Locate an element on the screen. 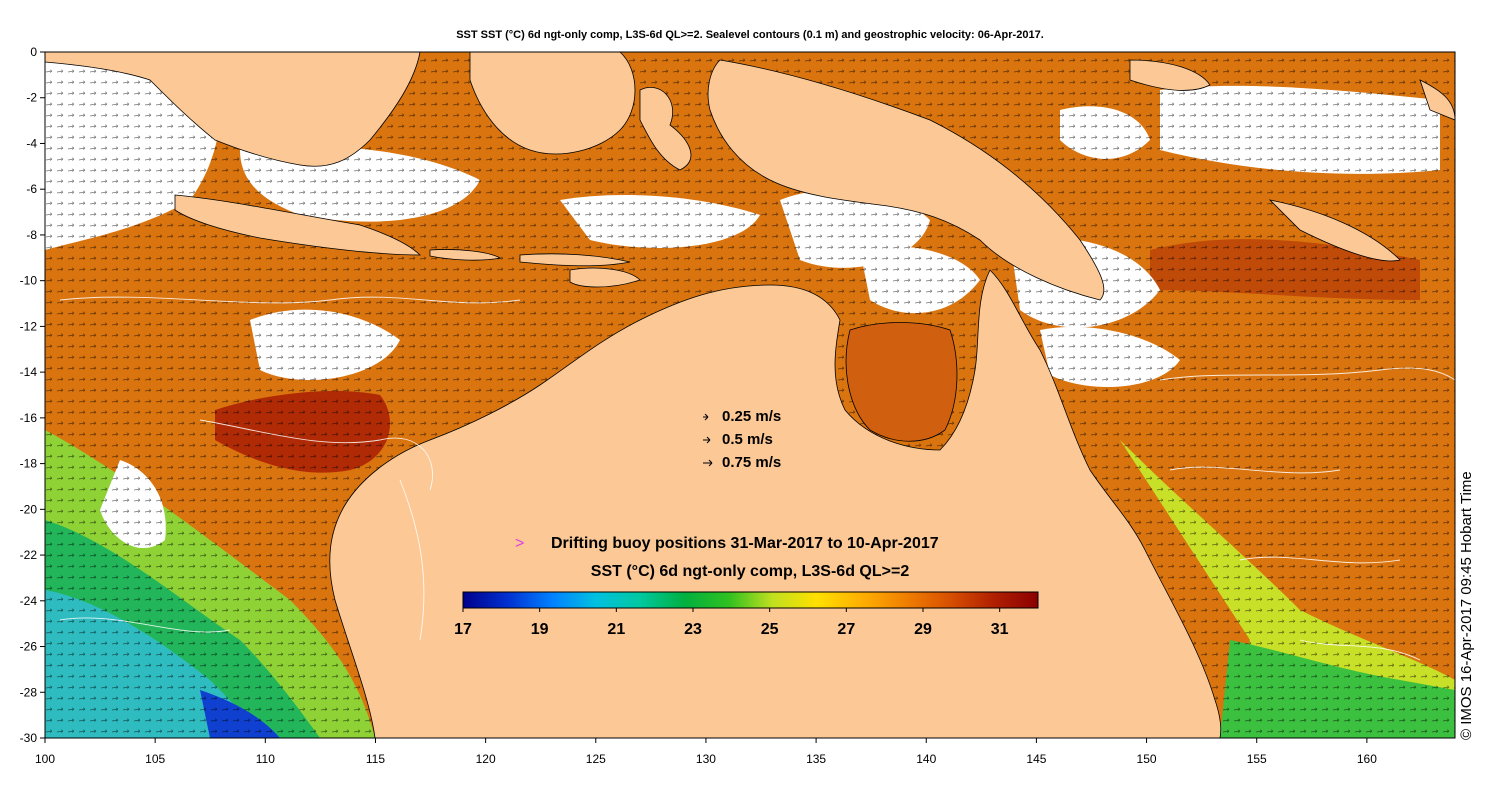 The image size is (1500, 790). colorbar-tick-label: 17 is located at coordinates (463, 629).